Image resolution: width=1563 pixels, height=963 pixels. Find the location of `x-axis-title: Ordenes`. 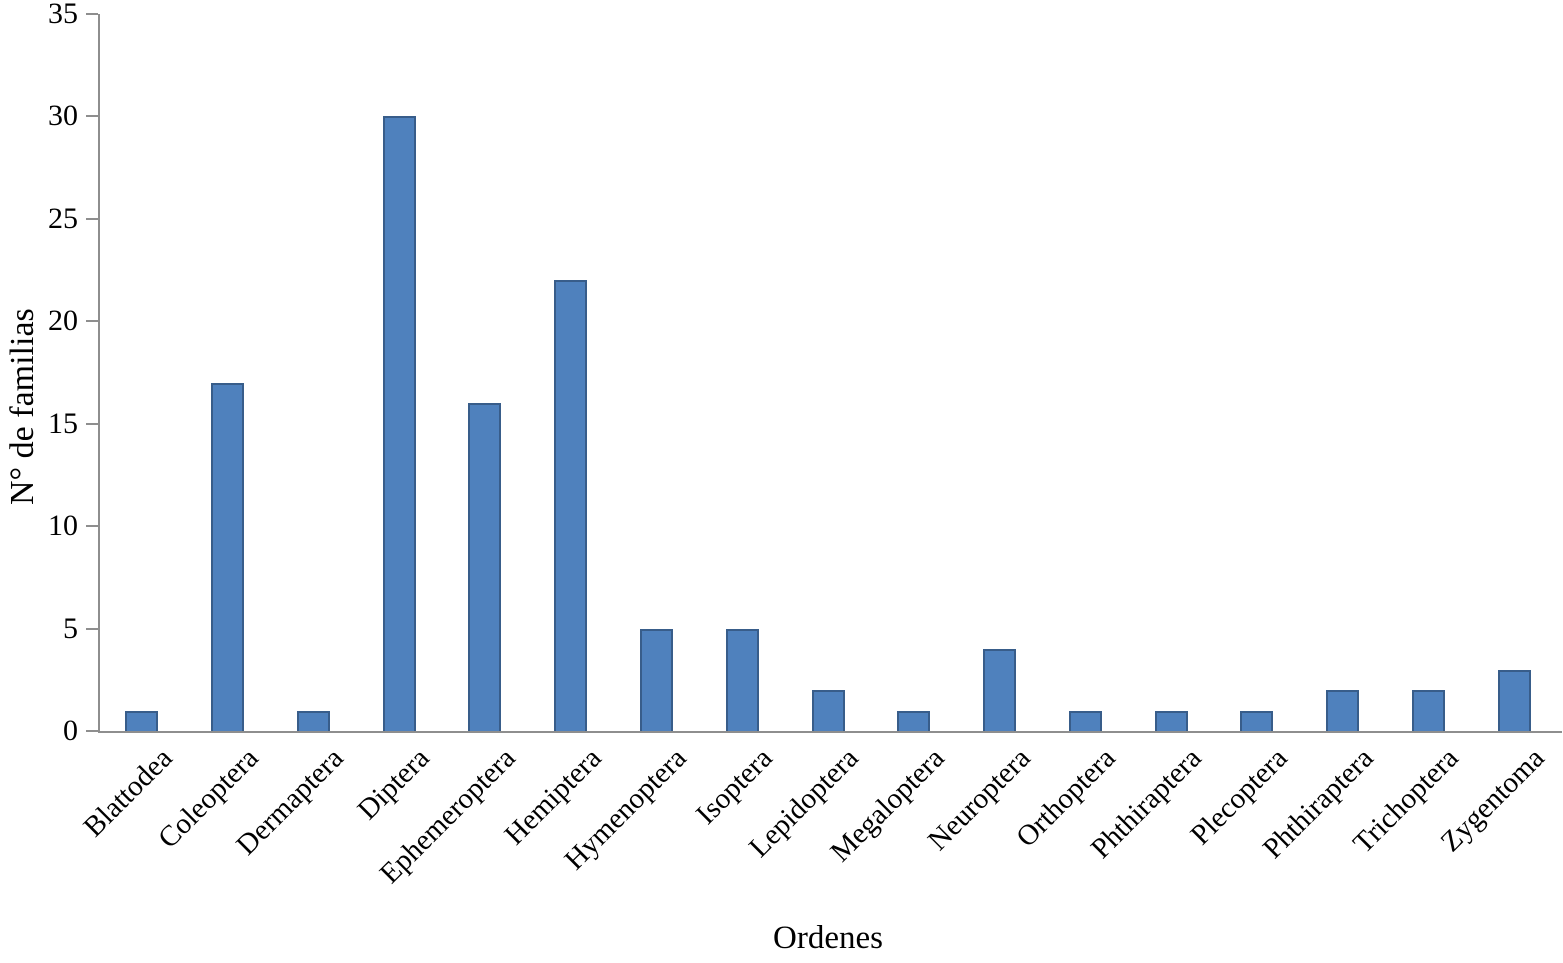

x-axis-title: Ordenes is located at coordinates (828, 938).